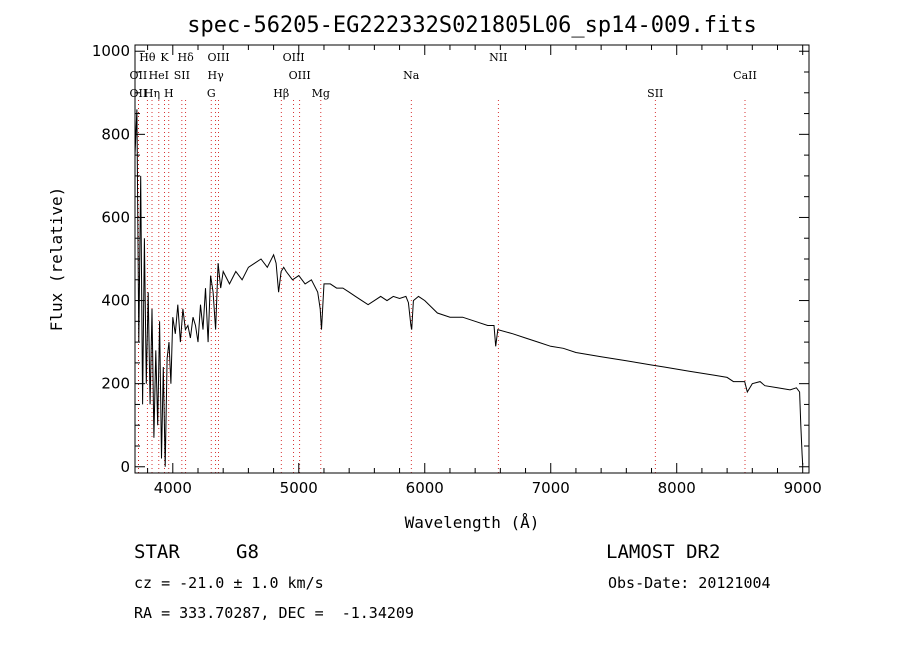 The image size is (900, 650). What do you see at coordinates (498, 57) in the screenshot?
I see `line-label: NII` at bounding box center [498, 57].